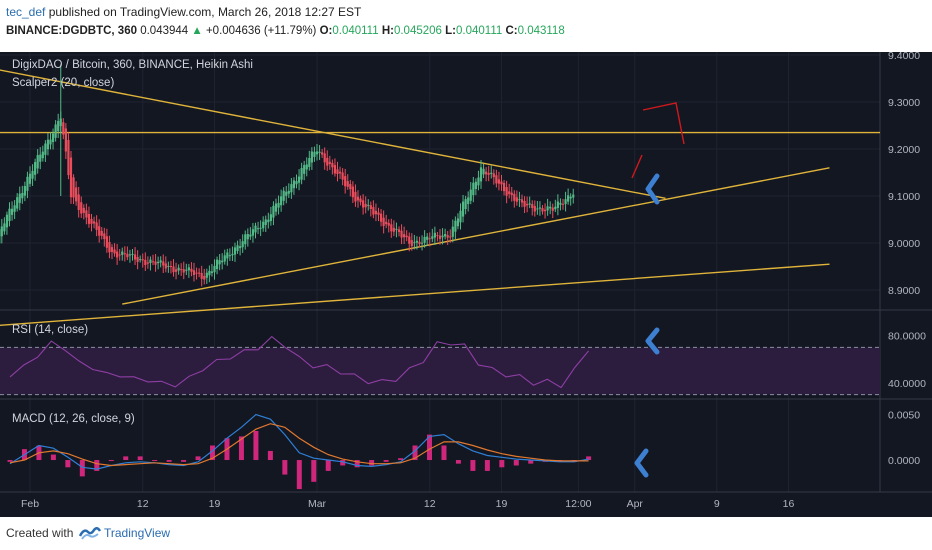  What do you see at coordinates (26, 12) in the screenshot?
I see `author-link: tec_def` at bounding box center [26, 12].